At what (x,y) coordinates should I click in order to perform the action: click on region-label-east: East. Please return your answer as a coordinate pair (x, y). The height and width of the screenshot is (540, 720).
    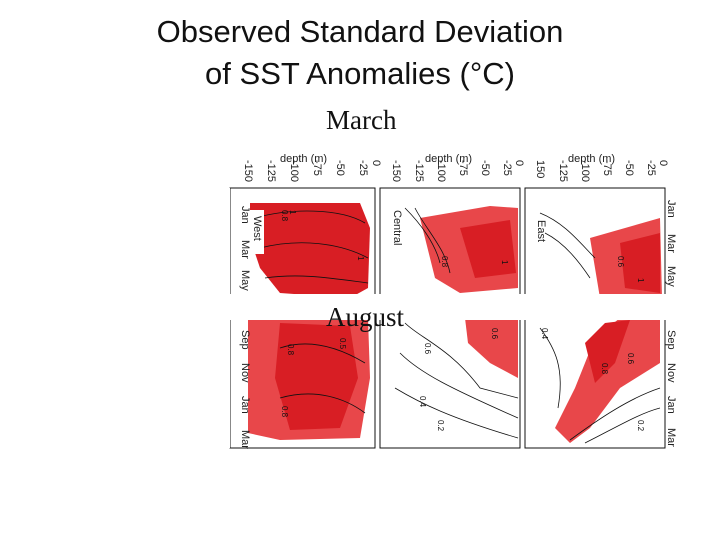
    Looking at the image, I should click on (541, 231).